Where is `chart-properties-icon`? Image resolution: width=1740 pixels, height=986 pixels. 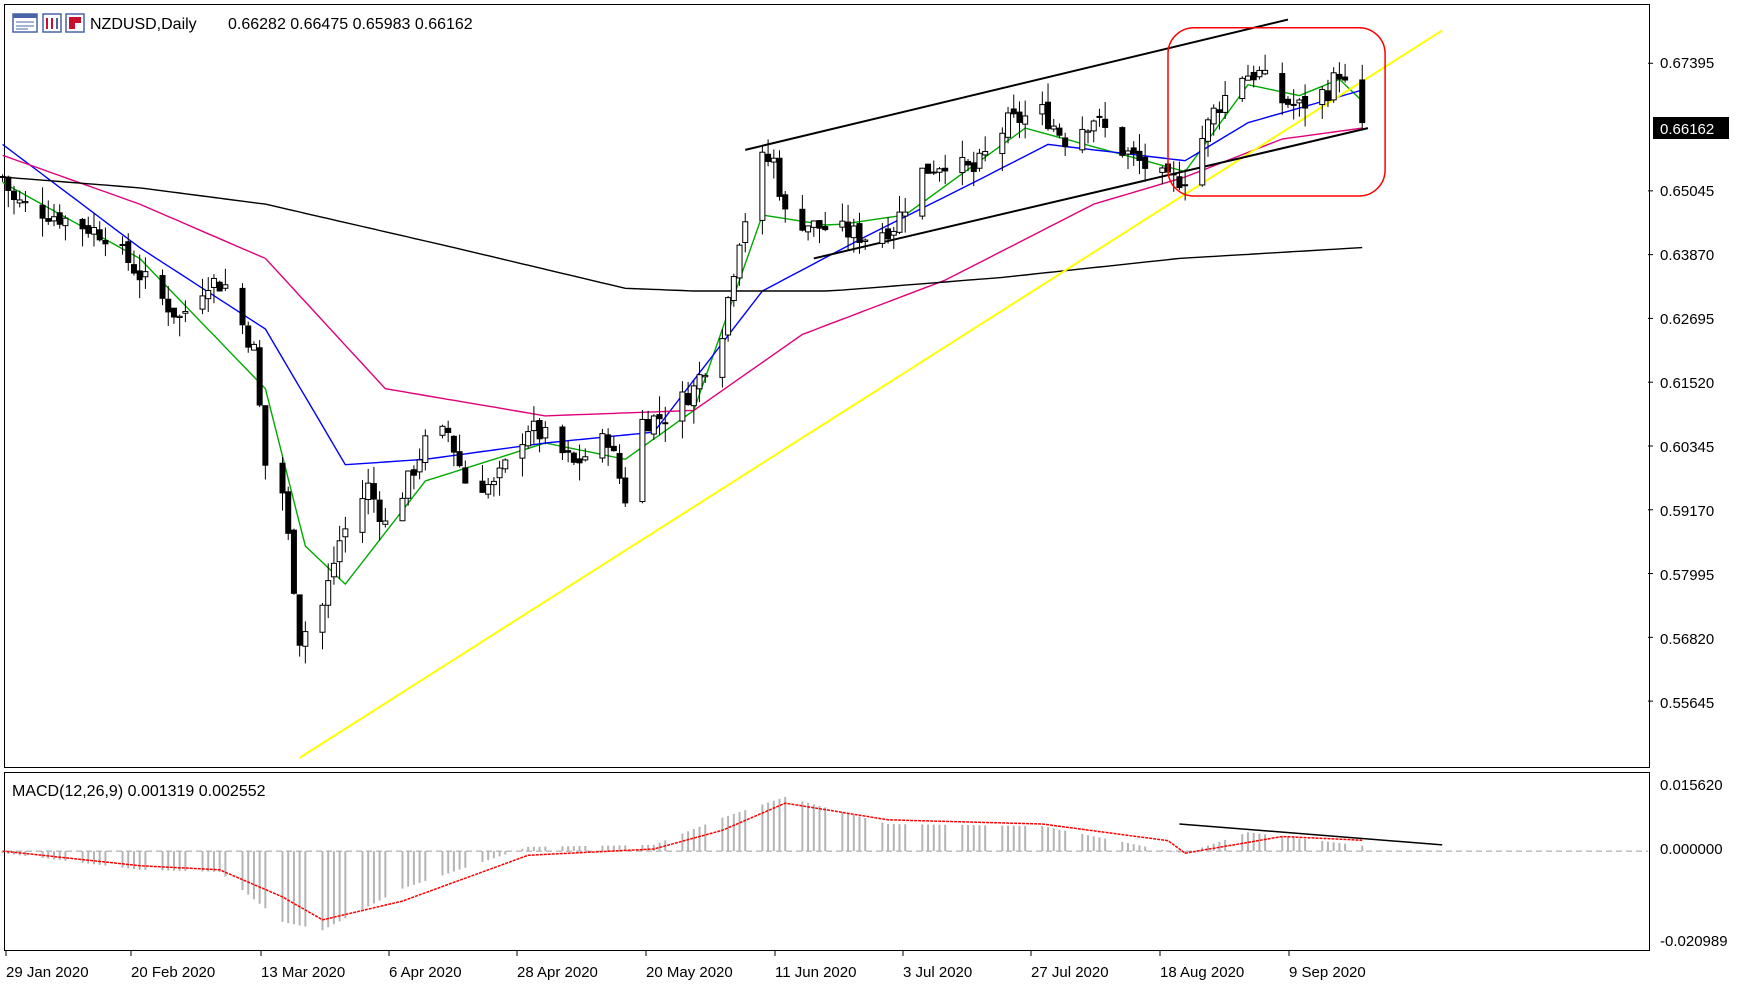
chart-properties-icon is located at coordinates (75, 23).